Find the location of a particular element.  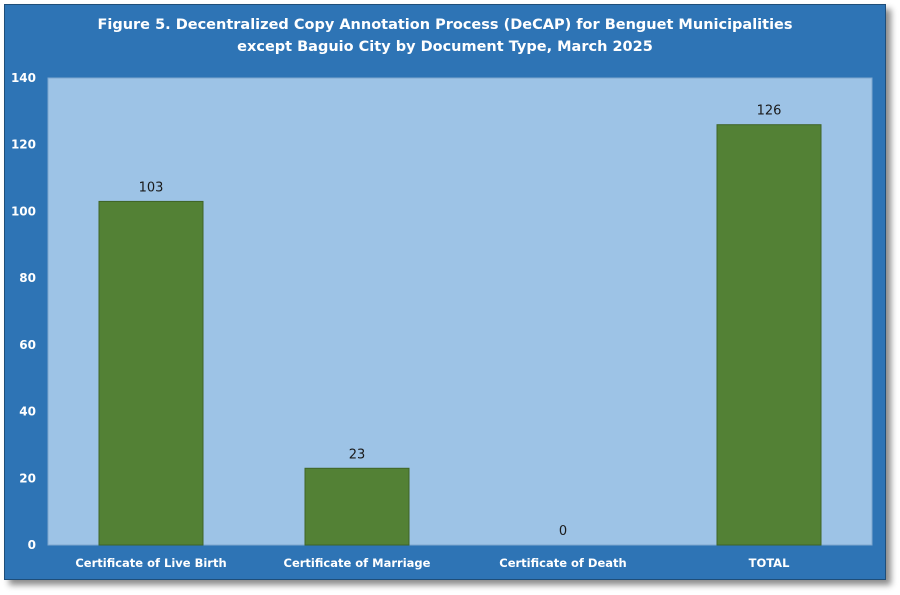

category-label: Certificate of Marriage is located at coordinates (357, 563).